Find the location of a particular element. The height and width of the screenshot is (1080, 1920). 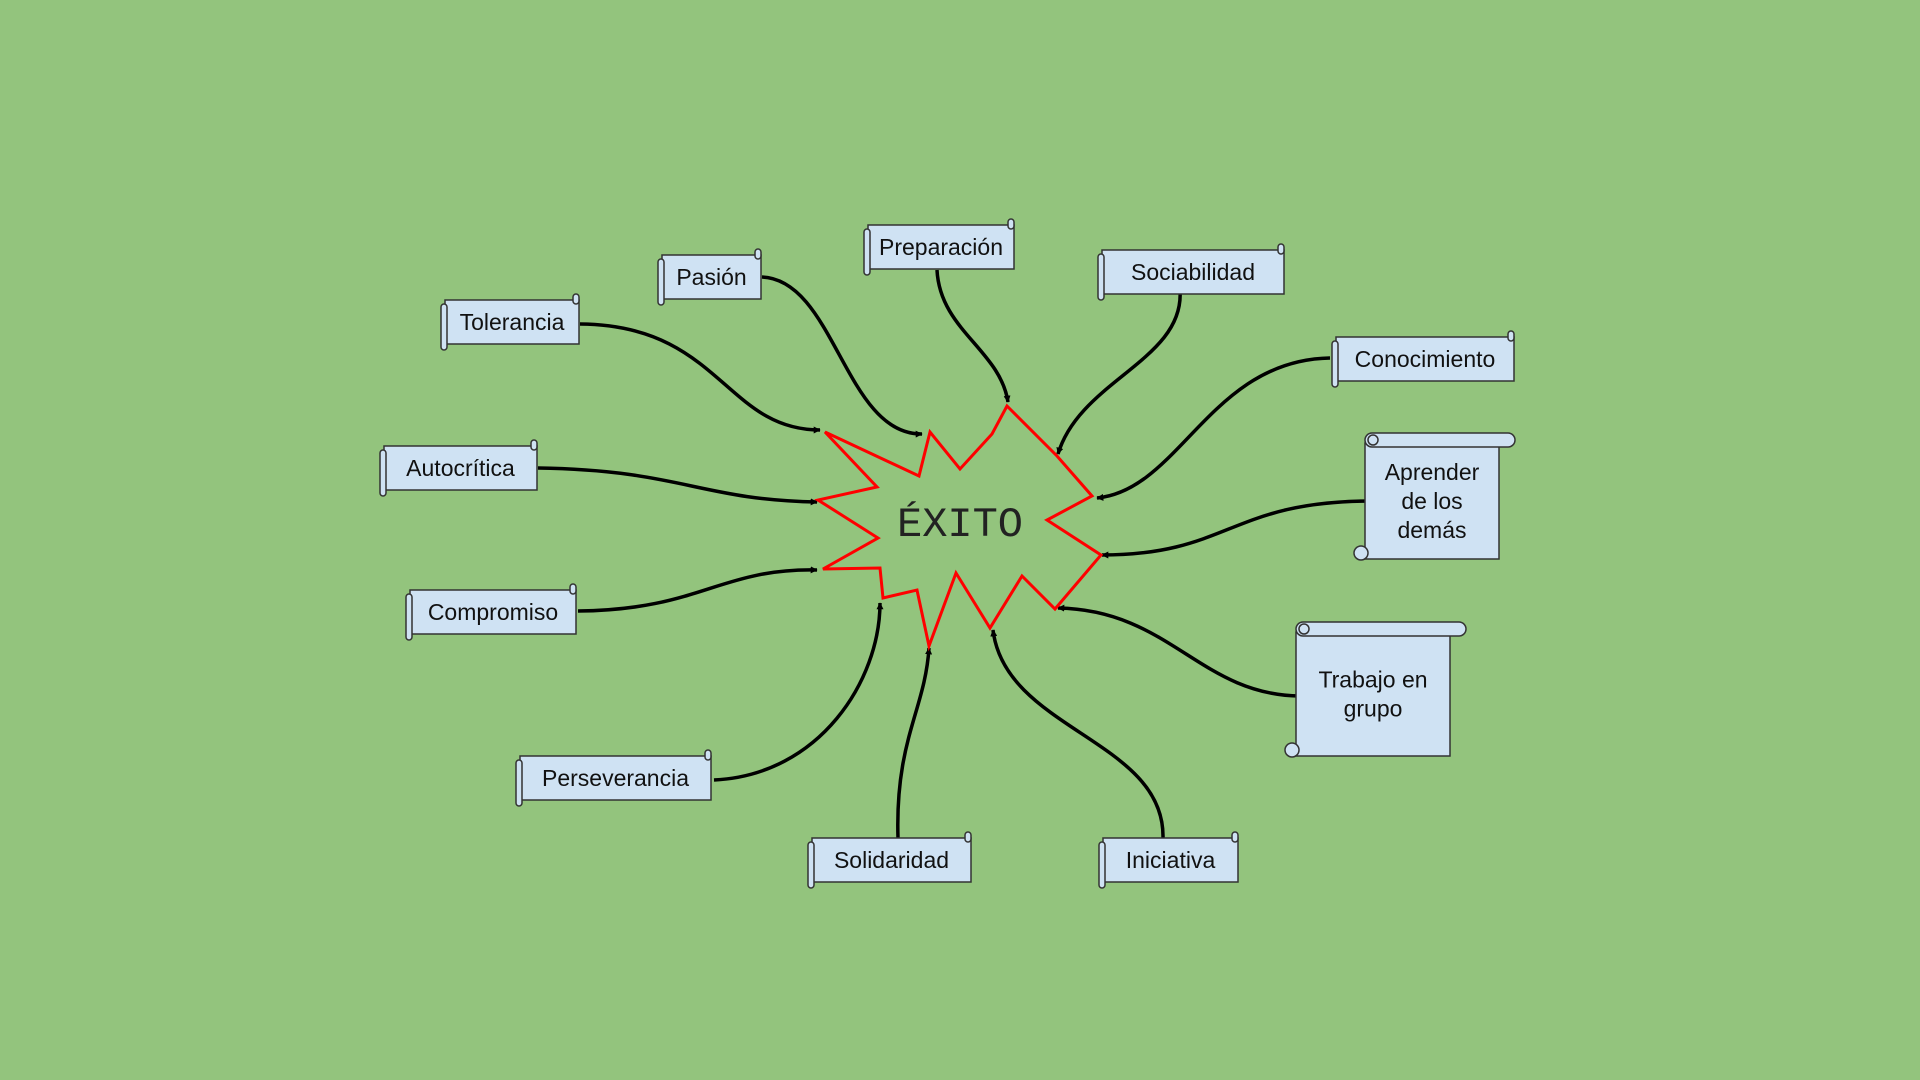

label-aprender-line-2: de los is located at coordinates (1431, 501).